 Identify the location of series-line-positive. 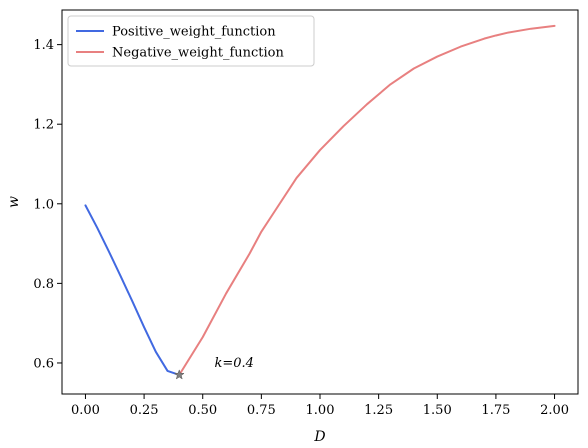
(132, 290).